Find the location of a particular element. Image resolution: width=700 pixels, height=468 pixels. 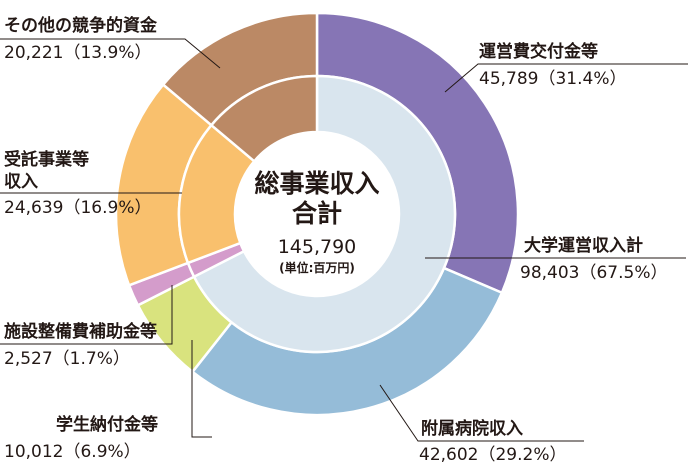

leader-line-unei is located at coordinates (566, 78).